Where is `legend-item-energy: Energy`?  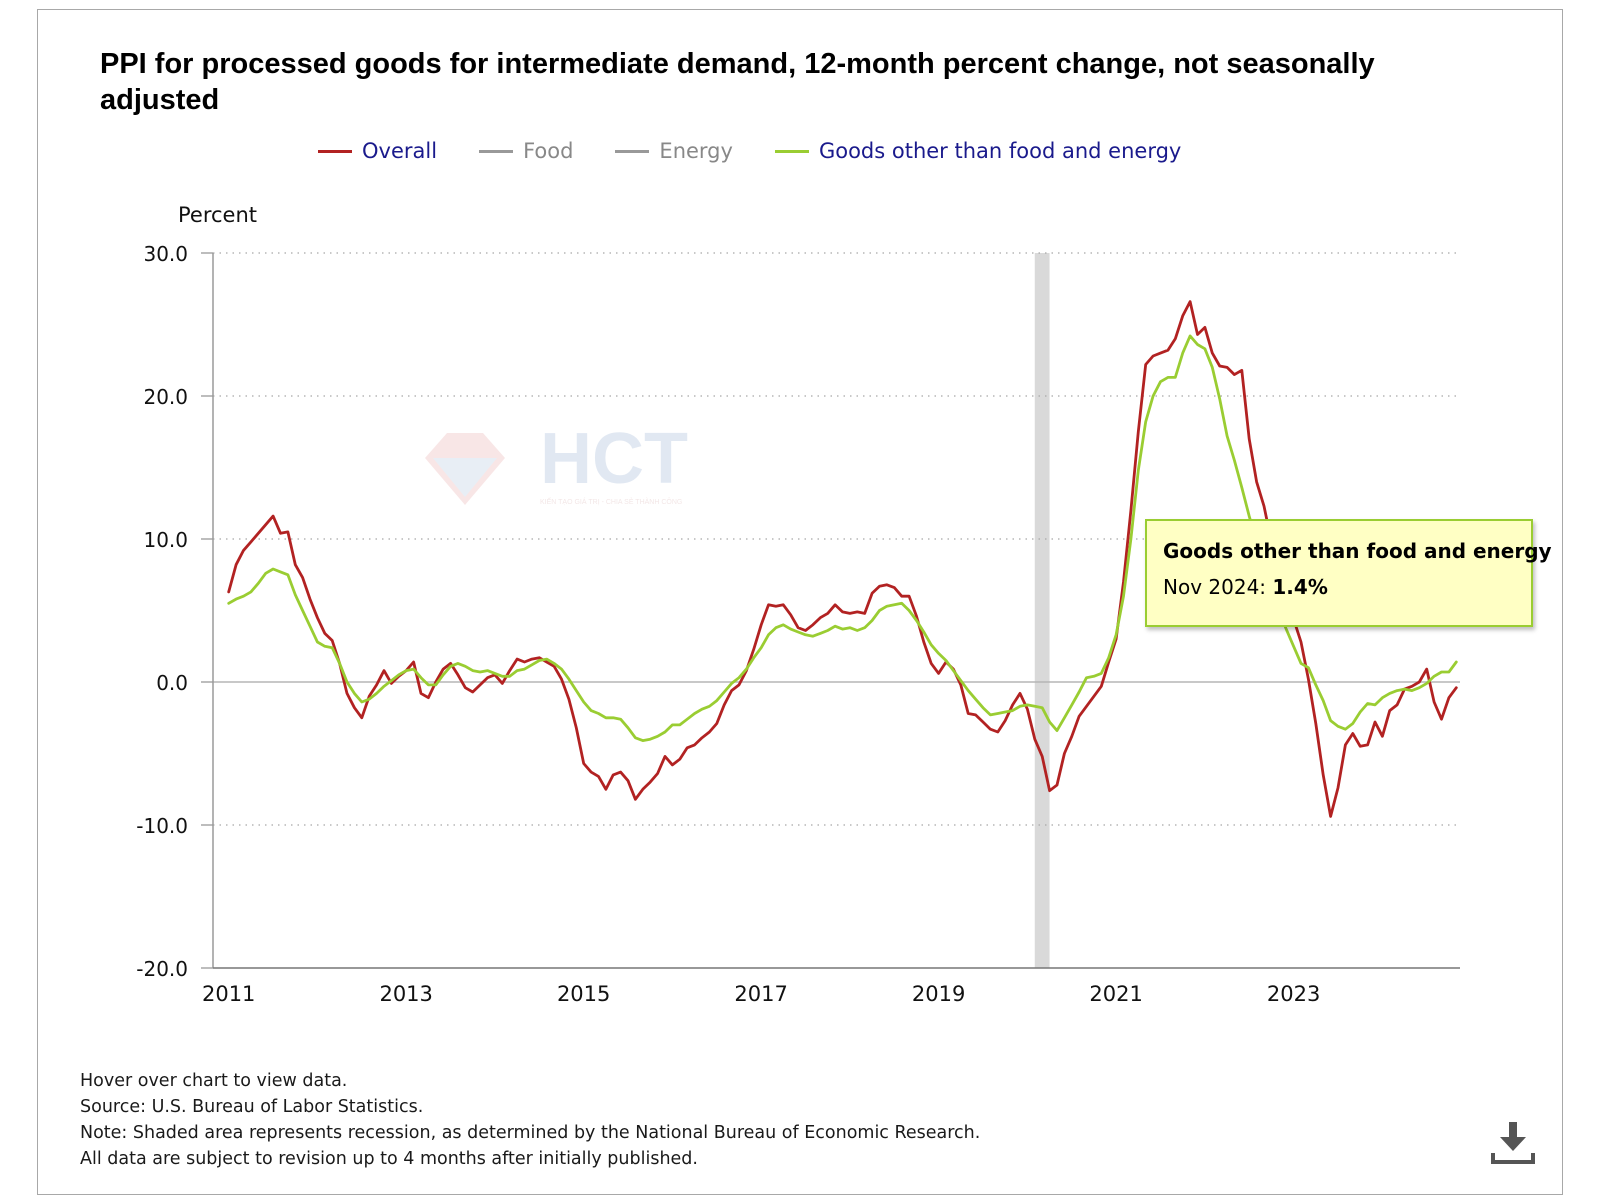 legend-item-energy: Energy is located at coordinates (674, 151).